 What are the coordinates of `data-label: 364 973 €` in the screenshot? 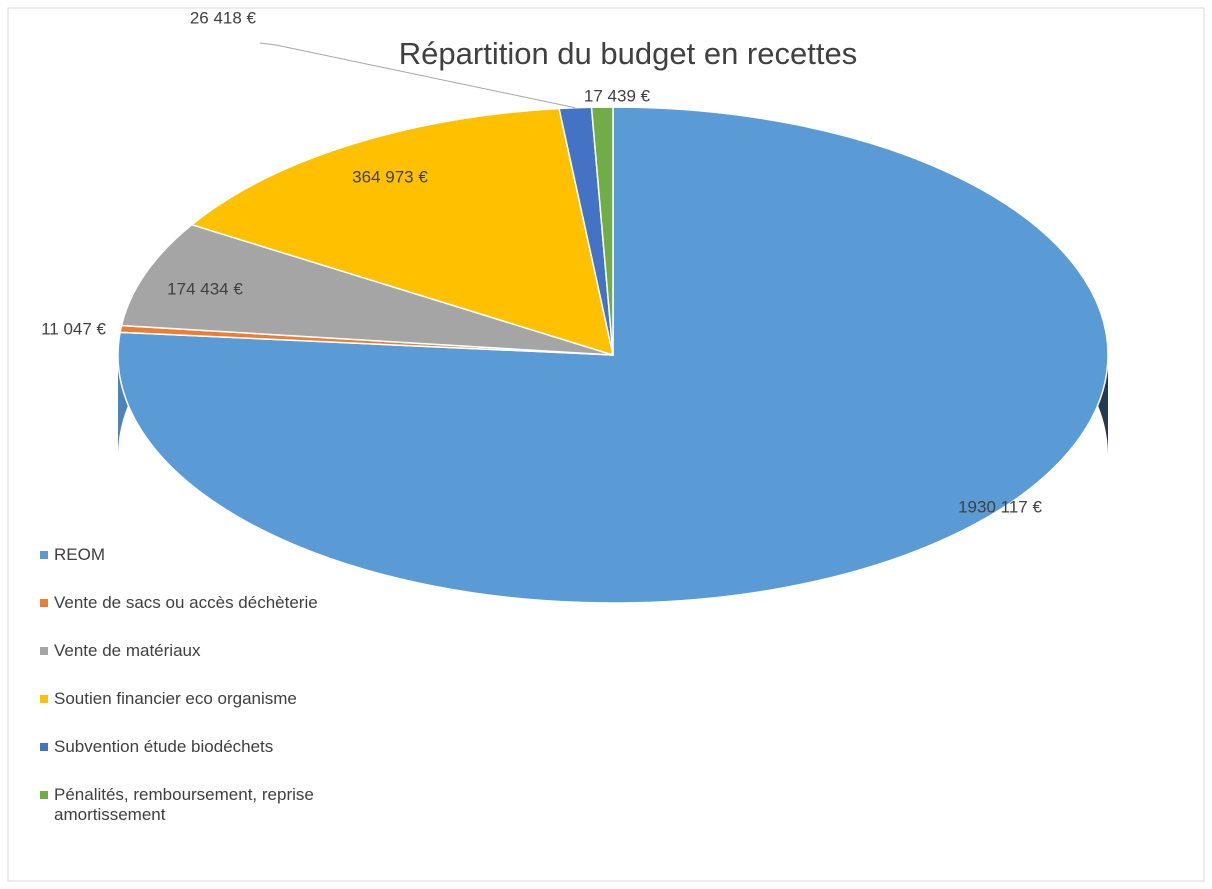 It's located at (390, 176).